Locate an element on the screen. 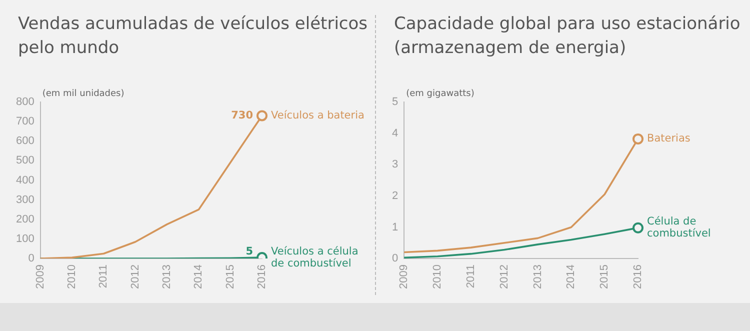  chart-title: Capacidade global para uso estacionário (armazenagem de energia) is located at coordinates (568, 36).